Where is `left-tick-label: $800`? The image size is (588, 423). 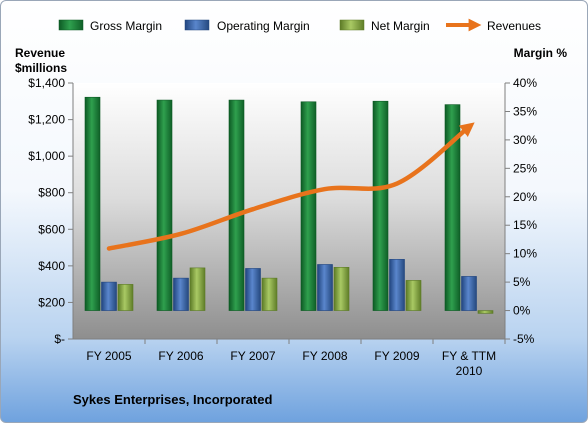 left-tick-label: $800 is located at coordinates (51, 193).